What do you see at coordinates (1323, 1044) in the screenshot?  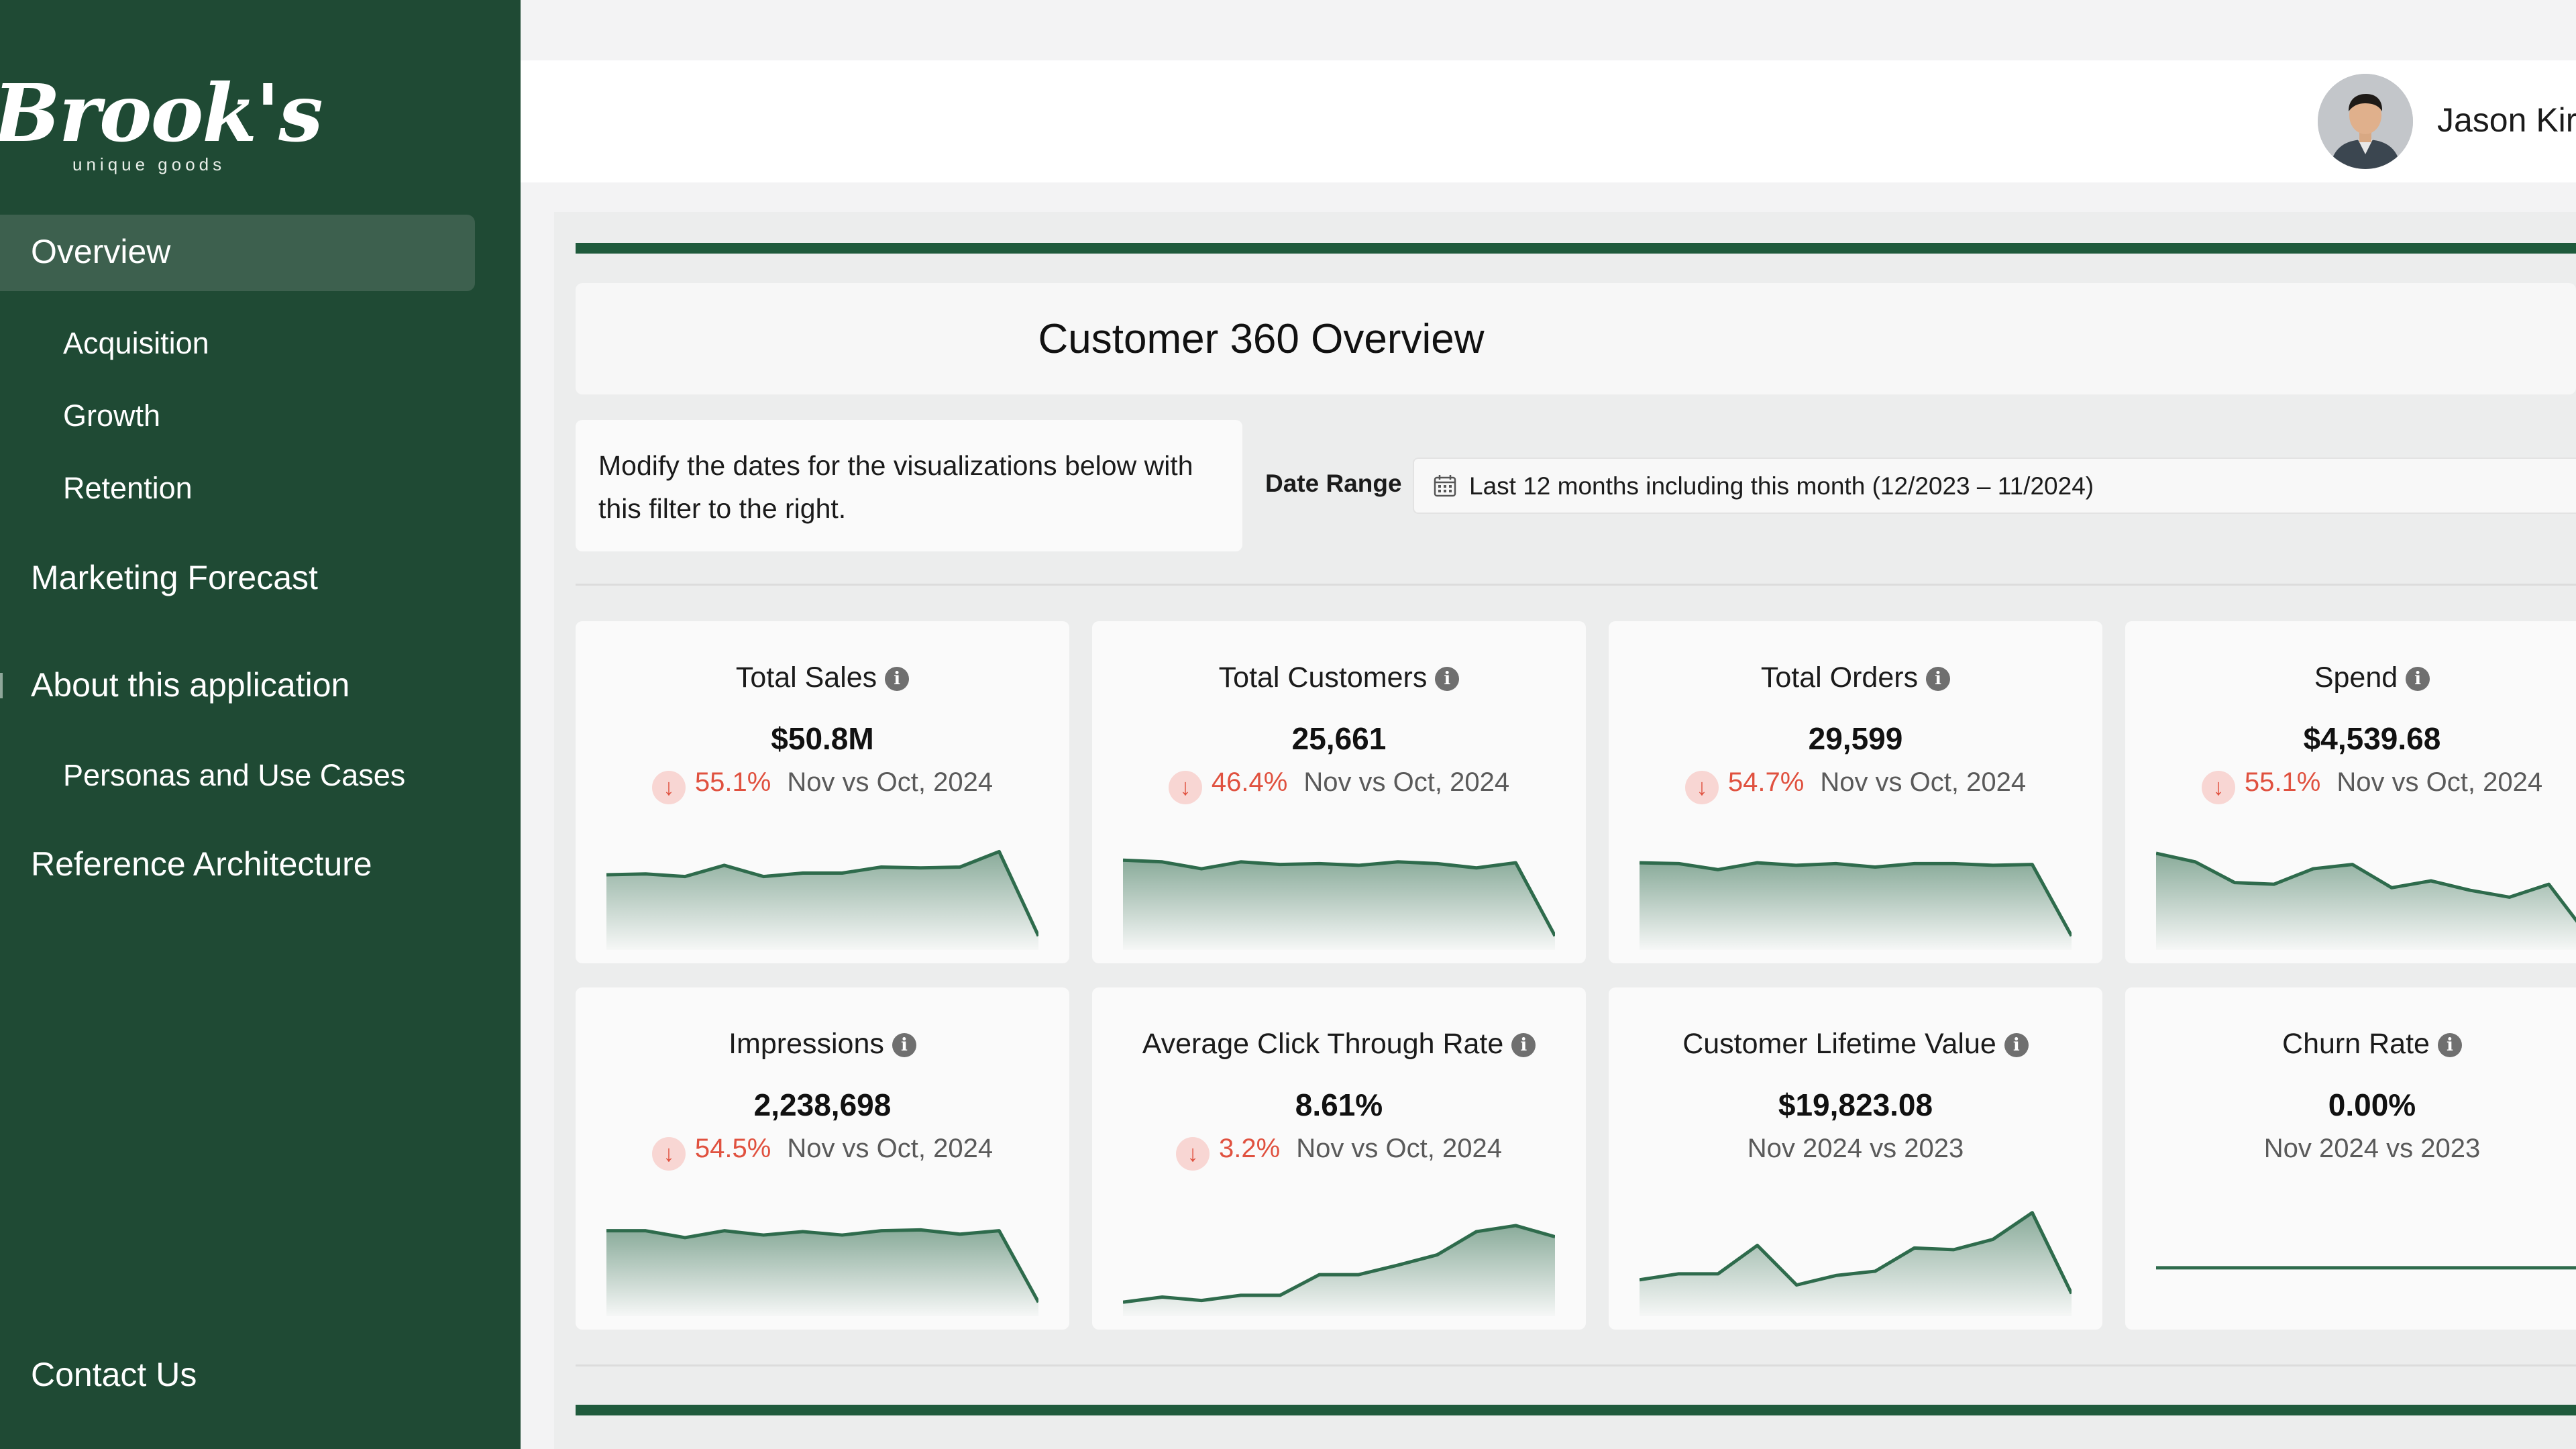 I see `kpi-title-text: Average Click Through Rate` at bounding box center [1323, 1044].